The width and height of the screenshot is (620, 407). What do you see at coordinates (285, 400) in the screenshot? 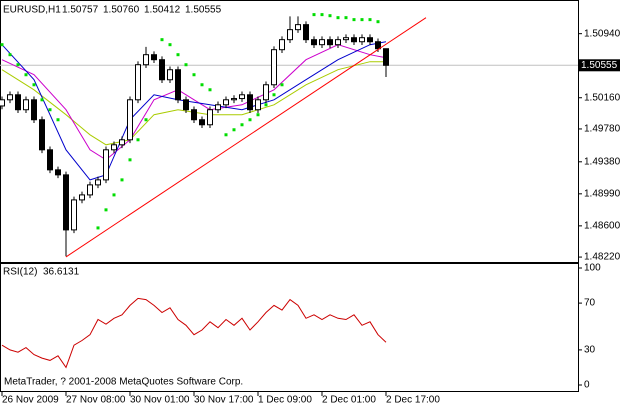
I see `x-tick-label: 1 Dec 09:00` at bounding box center [285, 400].